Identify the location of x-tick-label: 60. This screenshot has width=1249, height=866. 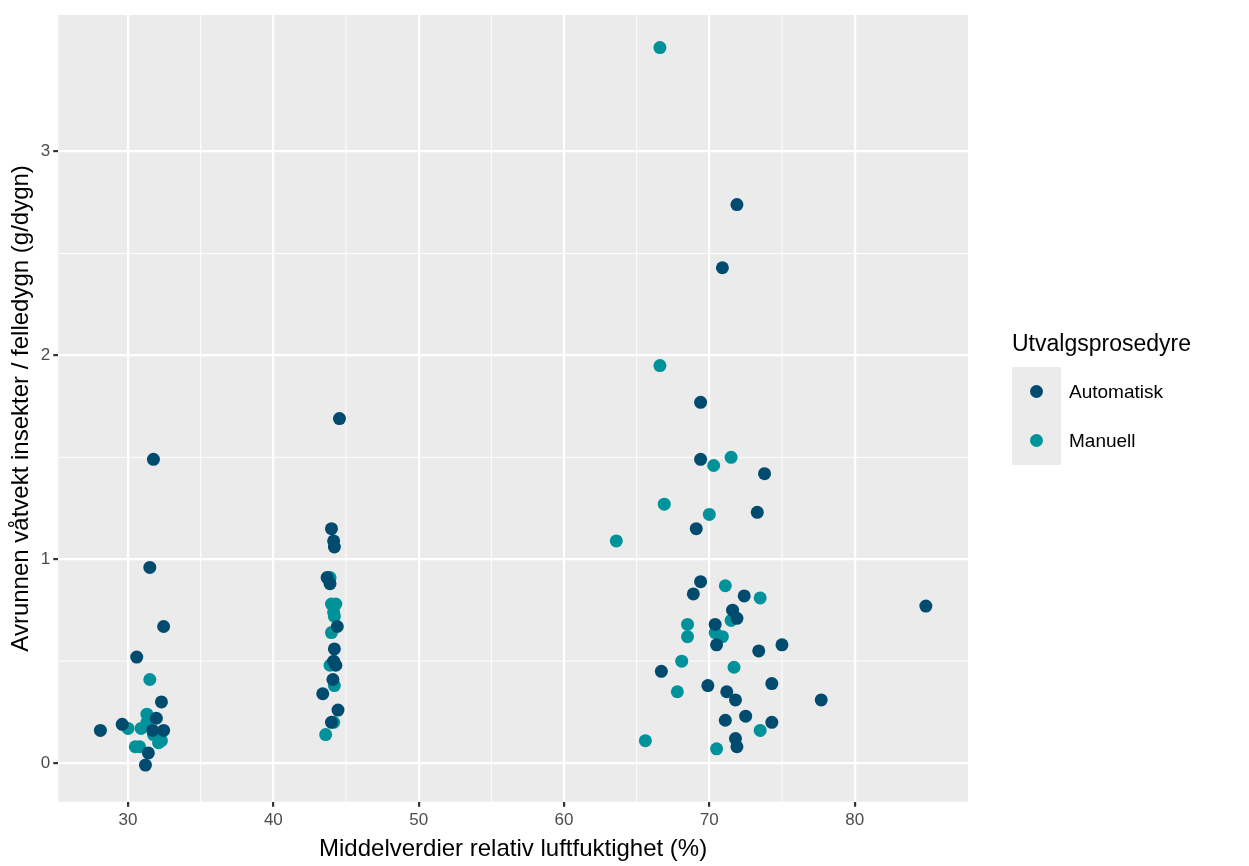
(564, 819).